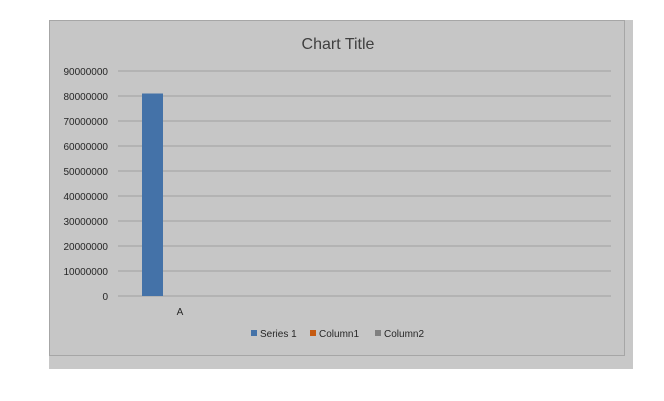 This screenshot has height=401, width=664. What do you see at coordinates (86, 197) in the screenshot?
I see `y-tick-label: 40000000` at bounding box center [86, 197].